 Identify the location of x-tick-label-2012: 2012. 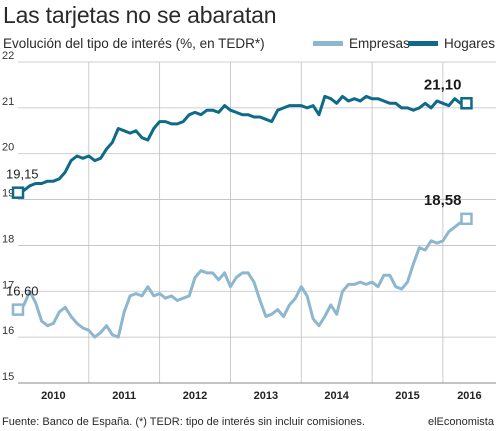
(195, 396).